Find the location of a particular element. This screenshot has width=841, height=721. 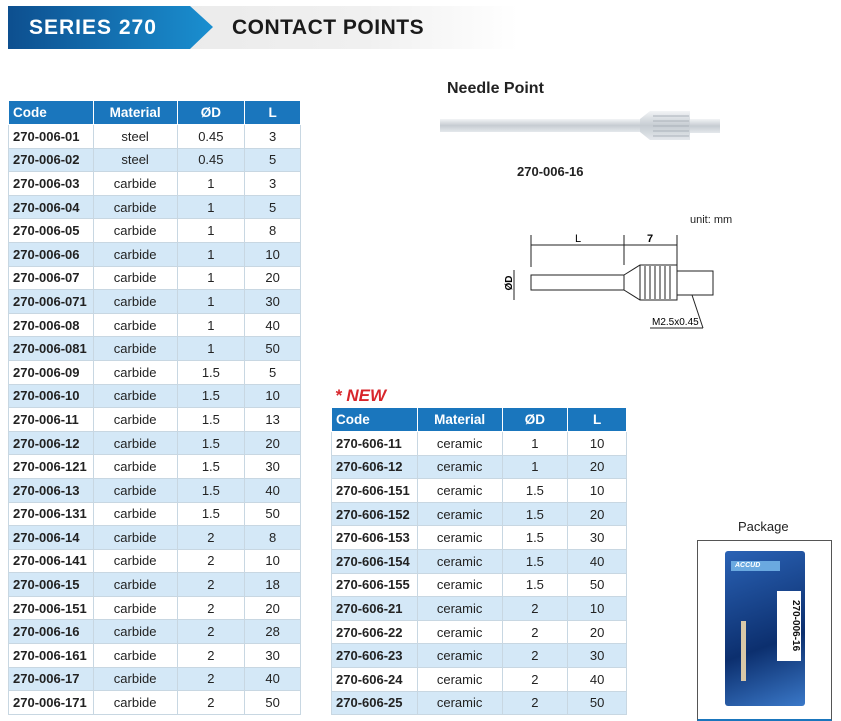

code-cell: 270-006-01 is located at coordinates (51, 136).